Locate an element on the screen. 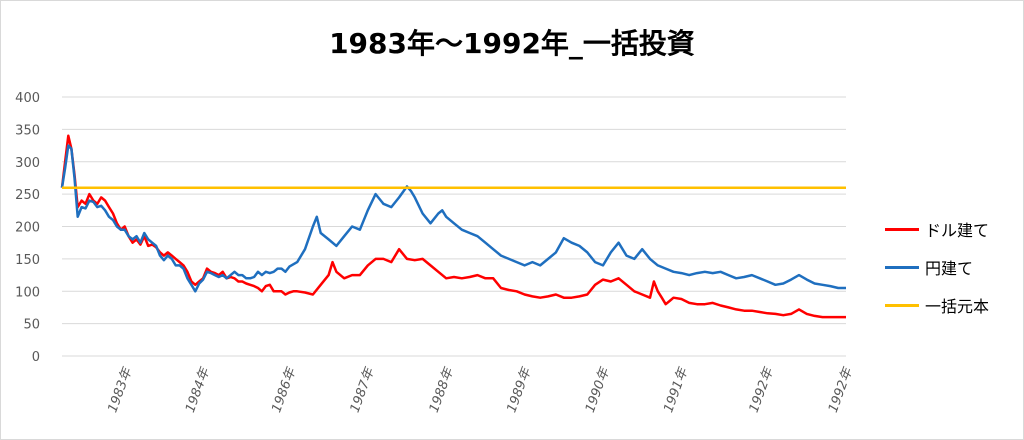 Image resolution: width=1024 pixels, height=440 pixels. legend: ドル建て 円建て 一括元本 is located at coordinates (952, 267).